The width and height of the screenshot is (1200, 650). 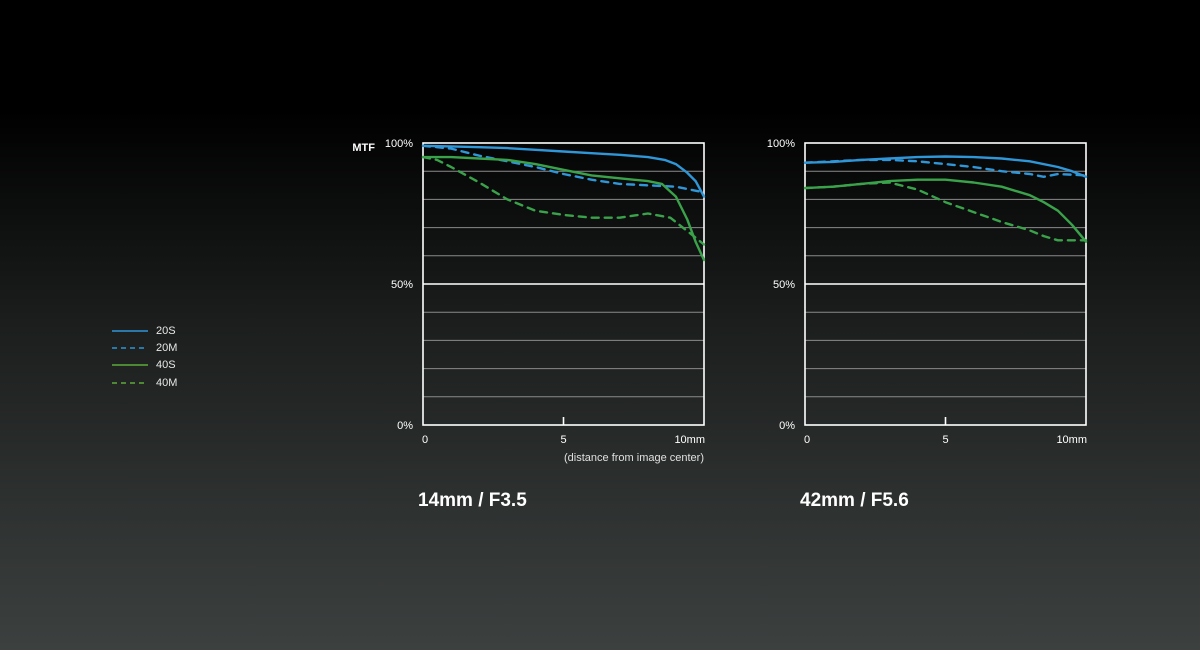 I want to click on legend: 20S 20M 40S 40M, so click(x=172, y=356).